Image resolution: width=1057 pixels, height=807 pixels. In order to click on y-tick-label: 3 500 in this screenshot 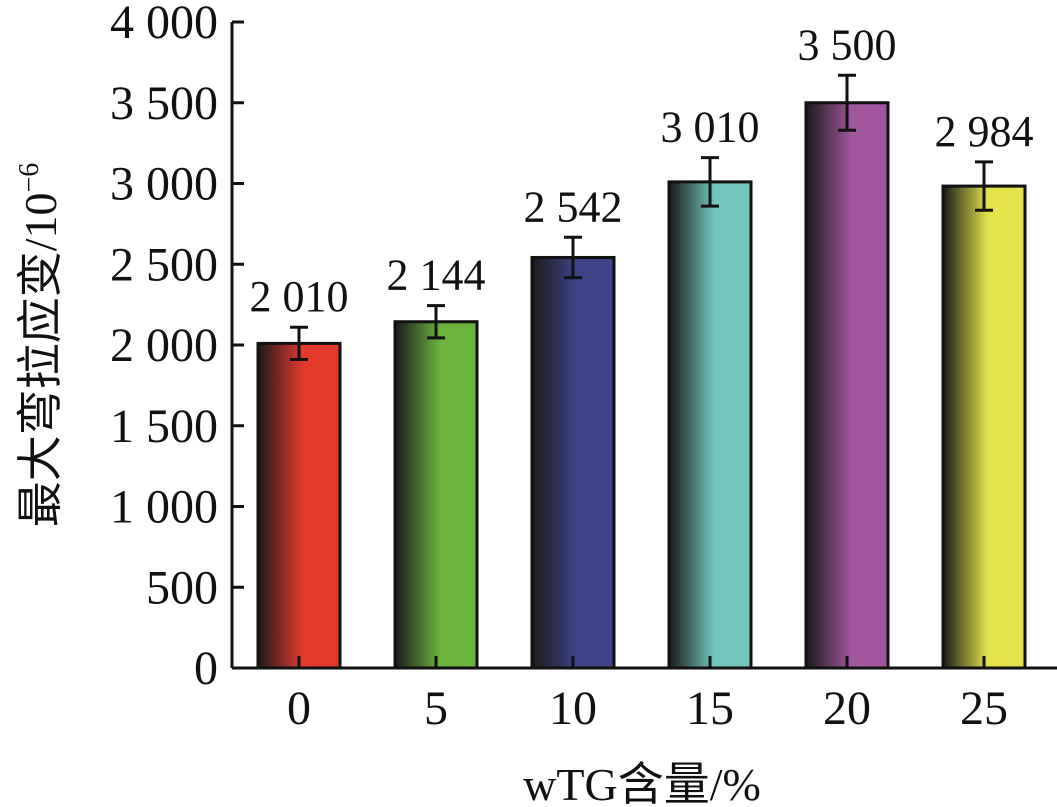, I will do `click(164, 103)`.